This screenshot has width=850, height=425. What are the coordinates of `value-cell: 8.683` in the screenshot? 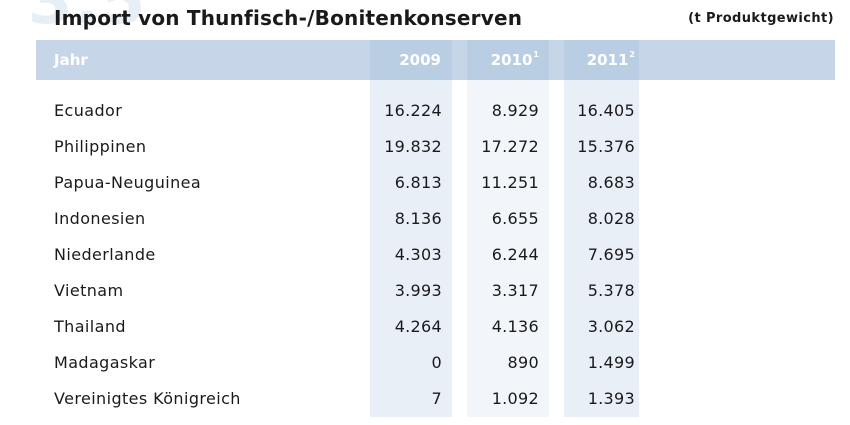 It's located at (611, 182).